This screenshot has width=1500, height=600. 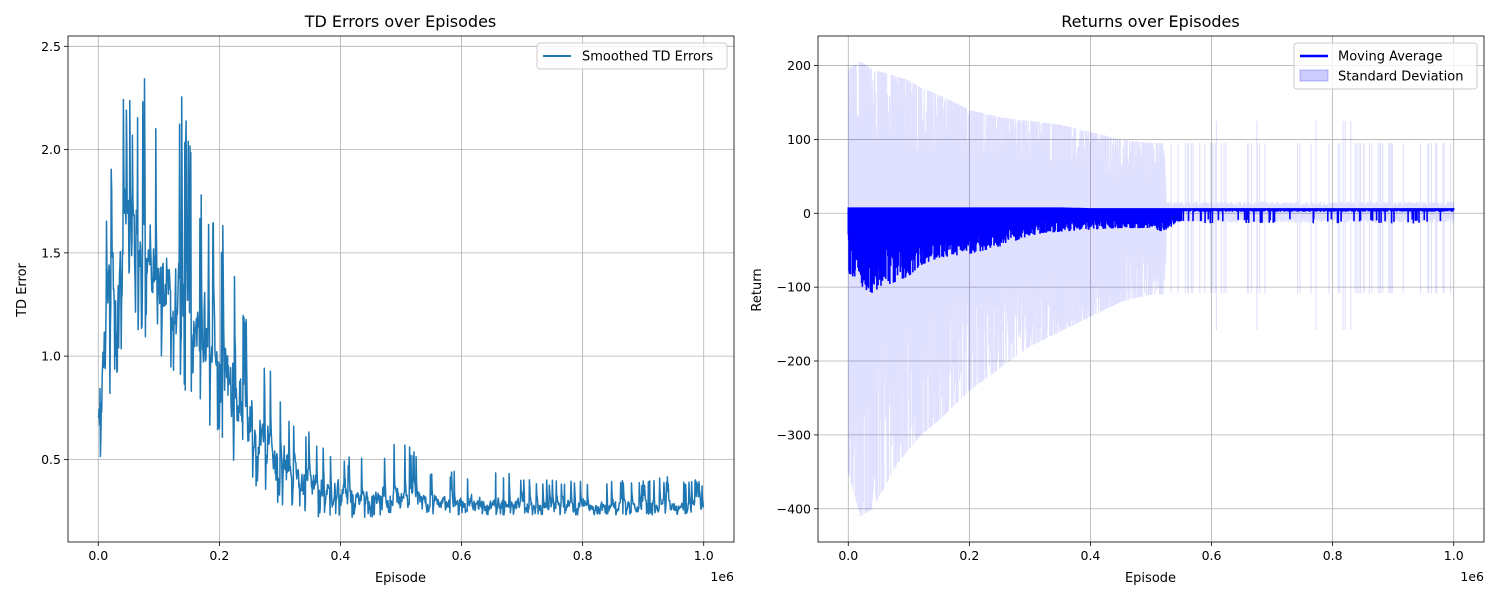 What do you see at coordinates (1333, 555) in the screenshot?
I see `returns-xtick-label-4: 0.8` at bounding box center [1333, 555].